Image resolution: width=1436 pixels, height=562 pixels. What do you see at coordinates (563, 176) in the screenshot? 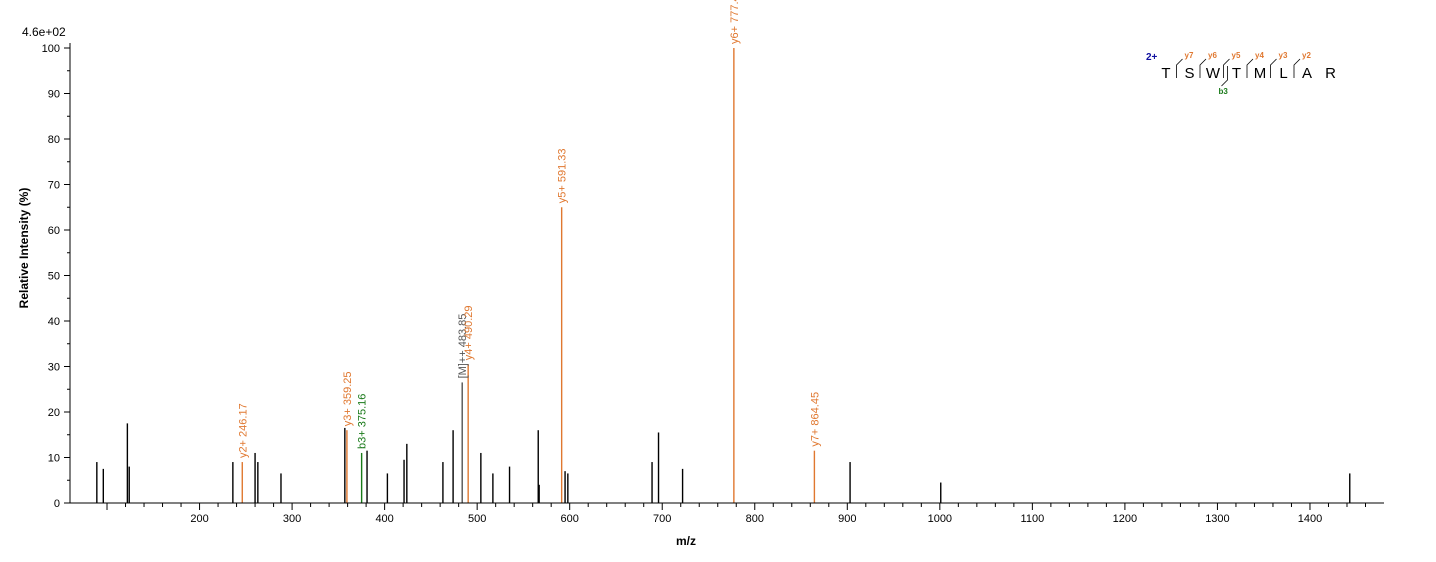
I see `peak-label: y5+ 591.33` at bounding box center [563, 176].